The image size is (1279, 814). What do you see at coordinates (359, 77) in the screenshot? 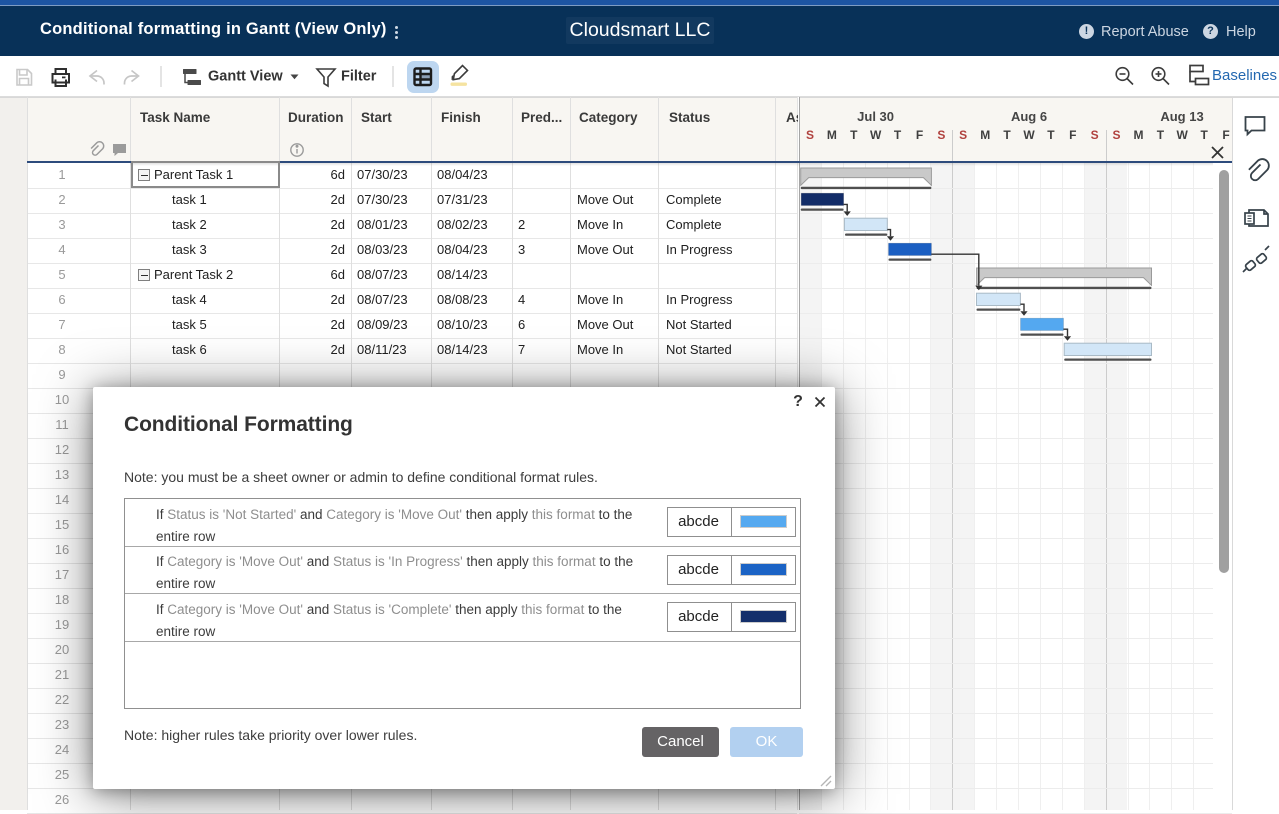
I see `svg-text: Filter` at bounding box center [359, 77].